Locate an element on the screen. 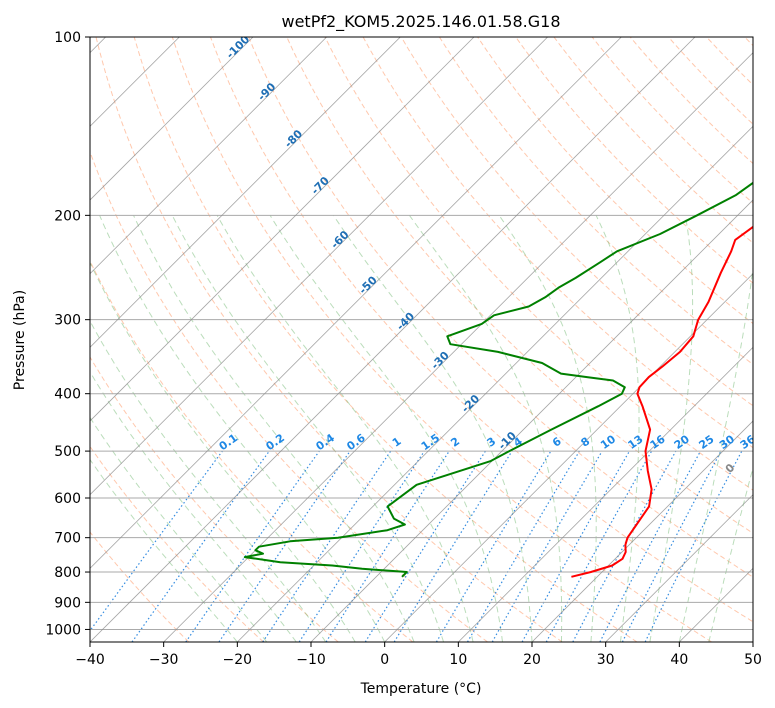  y-tick-label: 600 is located at coordinates (67, 499).